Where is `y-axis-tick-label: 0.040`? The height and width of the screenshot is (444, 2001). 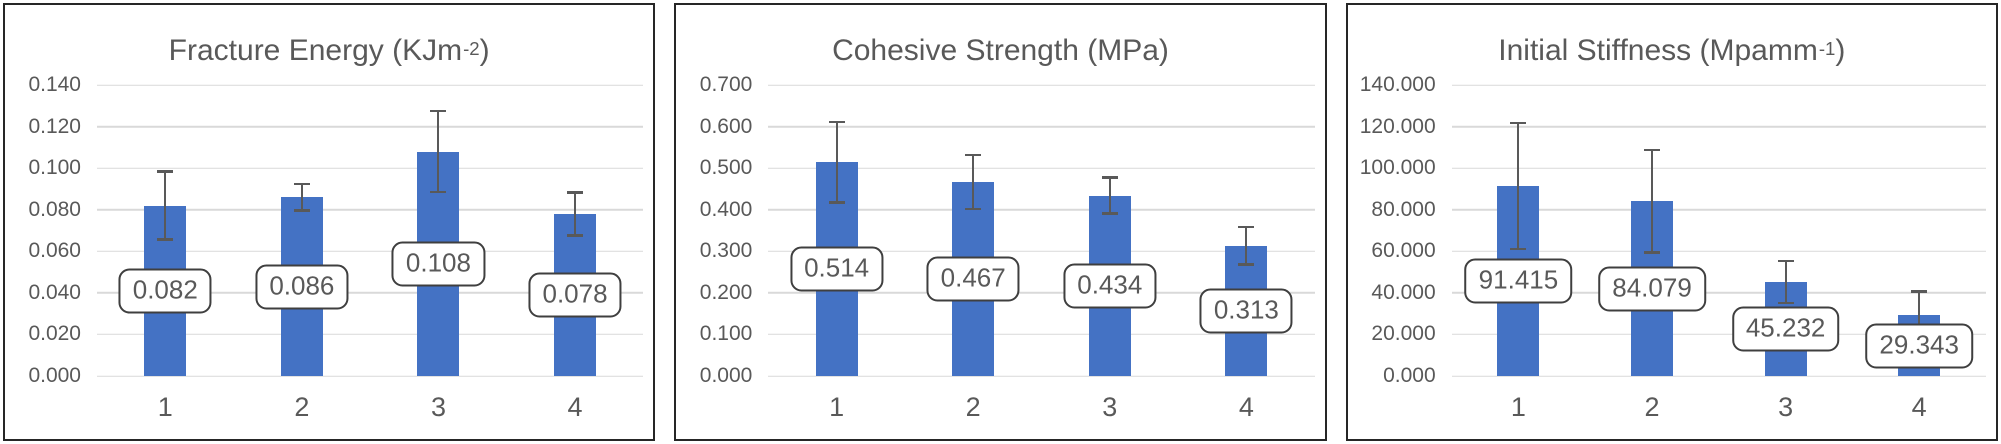
y-axis-tick-label: 0.040 is located at coordinates (54, 292).